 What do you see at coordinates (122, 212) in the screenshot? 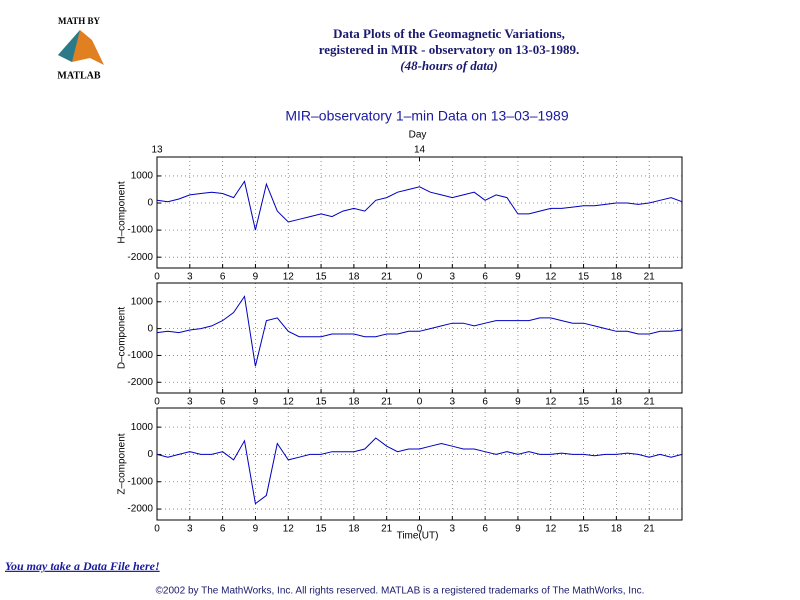
I see `y-axis-label: H–component` at bounding box center [122, 212].